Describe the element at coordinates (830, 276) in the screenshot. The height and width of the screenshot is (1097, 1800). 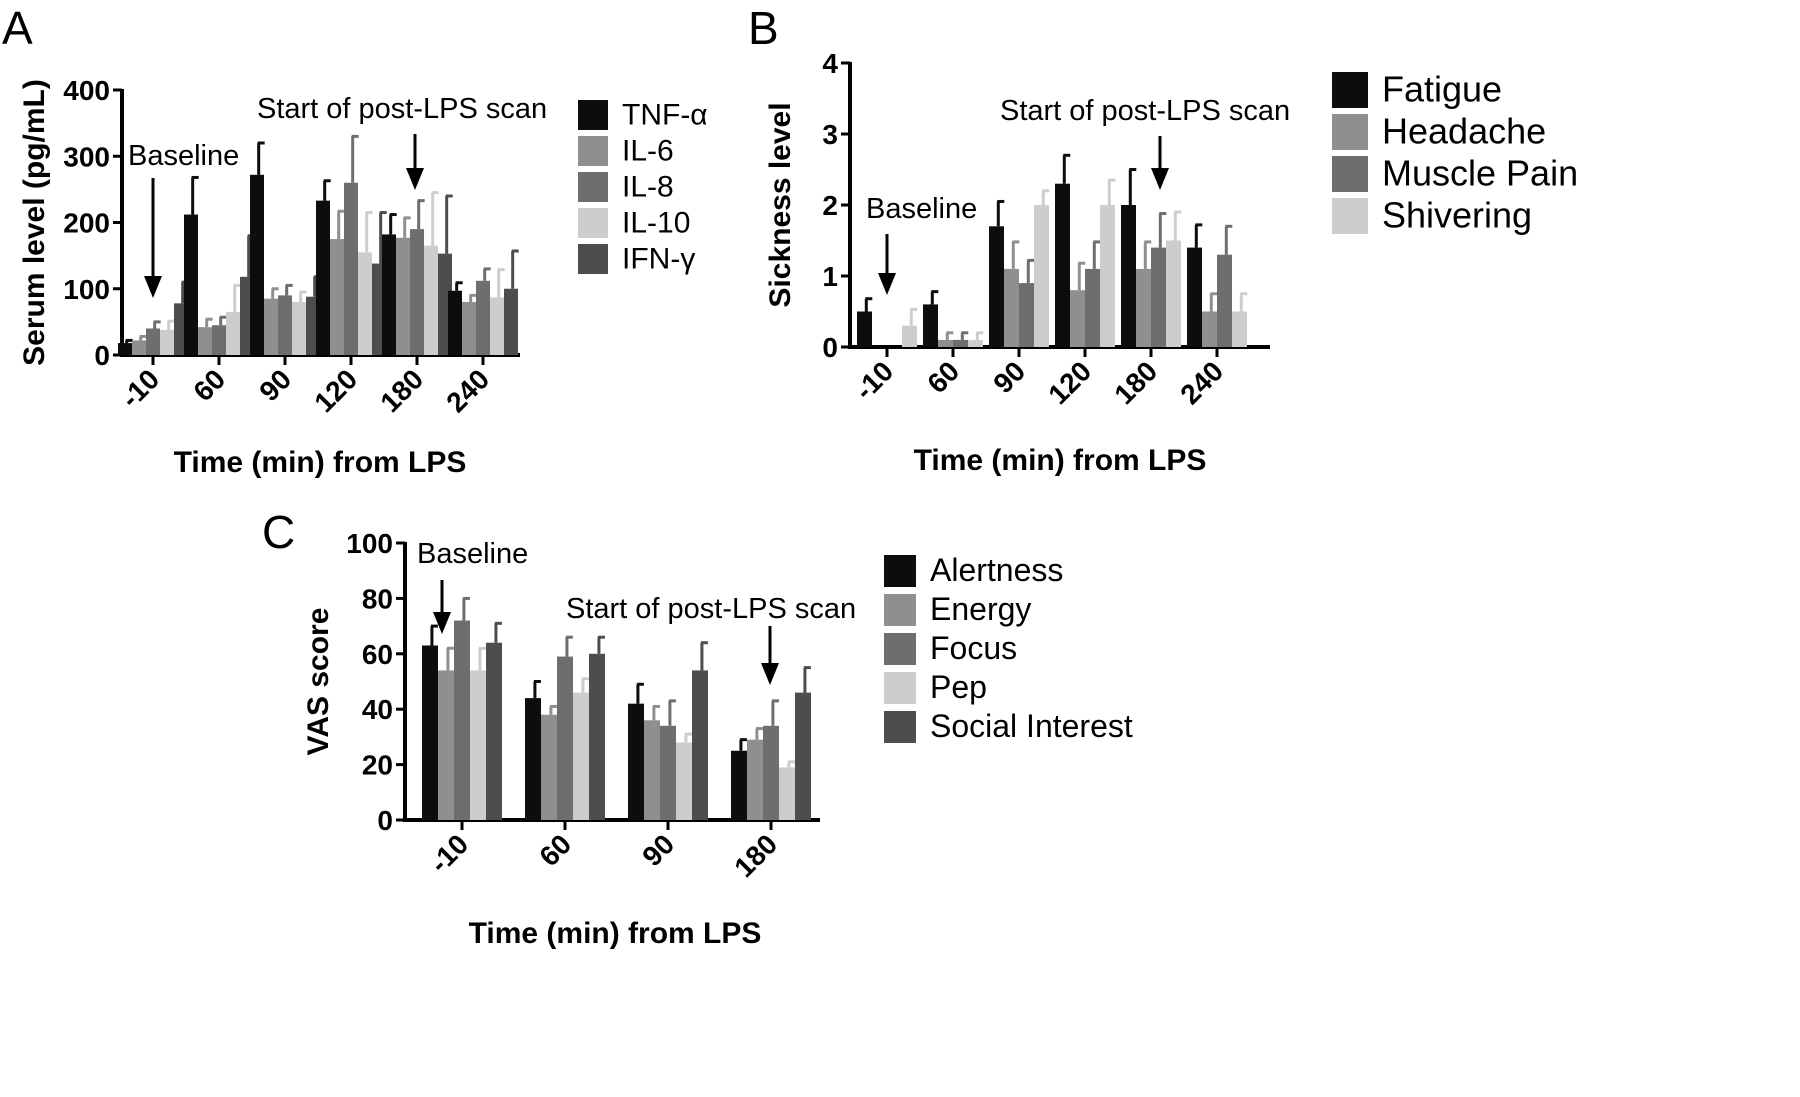
I see `y-tick-label: 1` at that location.